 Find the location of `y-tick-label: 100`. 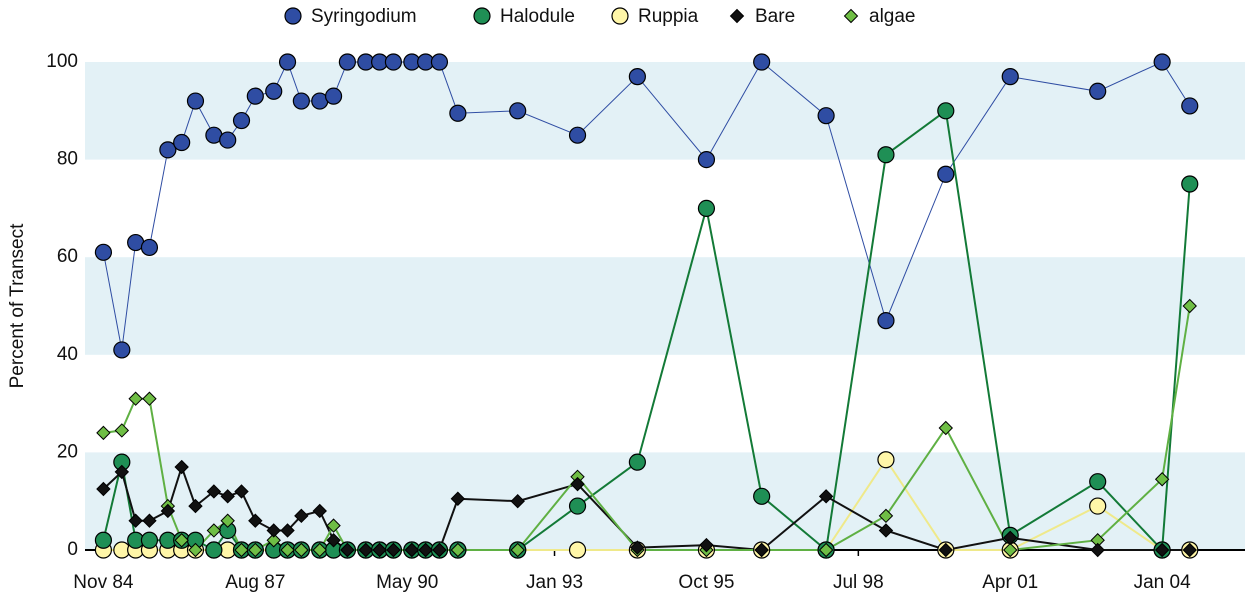

y-tick-label: 100 is located at coordinates (62, 61).